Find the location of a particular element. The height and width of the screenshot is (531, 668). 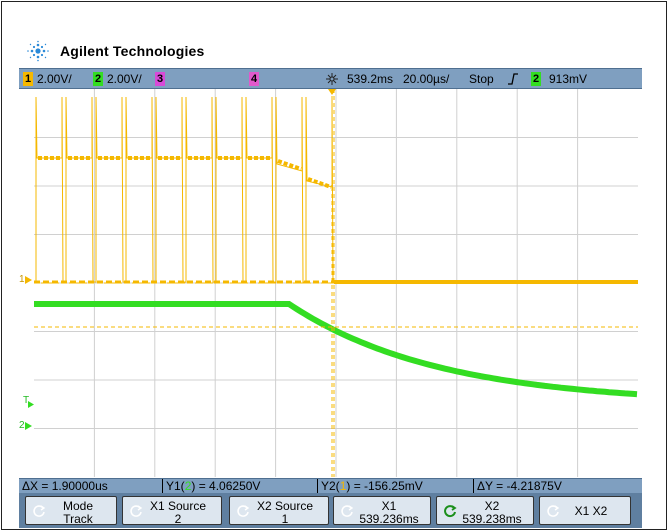

y1-value: ) = 4.06250V is located at coordinates (226, 486).